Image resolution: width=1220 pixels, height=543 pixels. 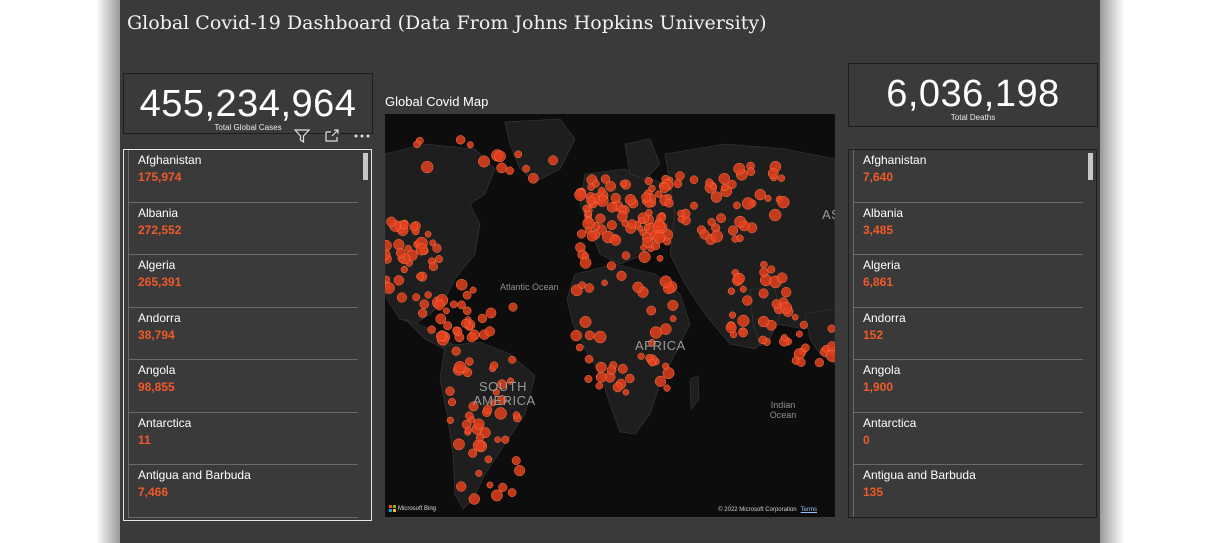 What do you see at coordinates (365, 166) in the screenshot?
I see `cases-list-scrollbar` at bounding box center [365, 166].